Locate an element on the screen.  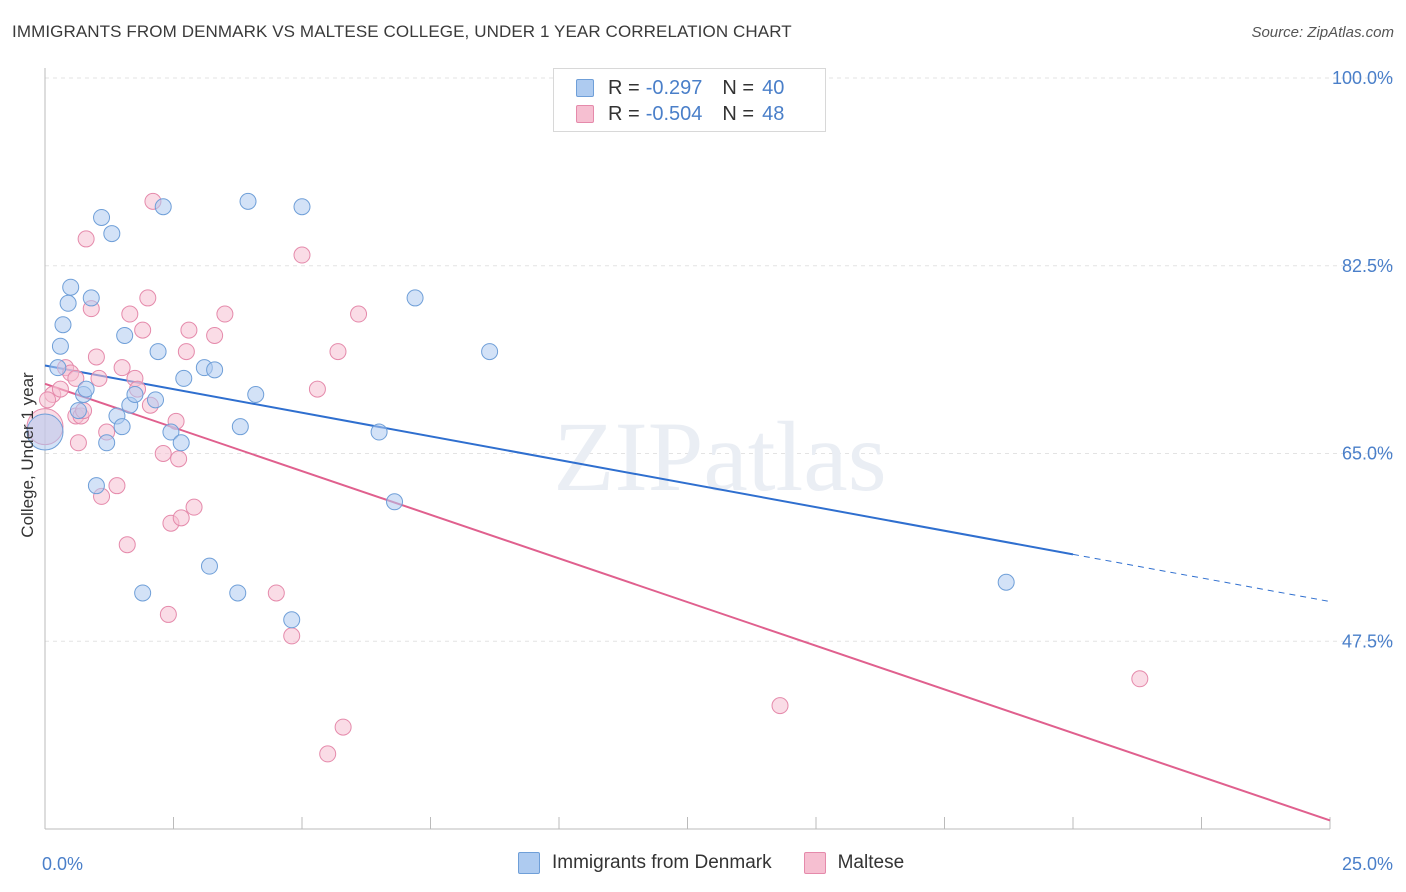
y-tick-label: 82.5% is located at coordinates (1367, 266).